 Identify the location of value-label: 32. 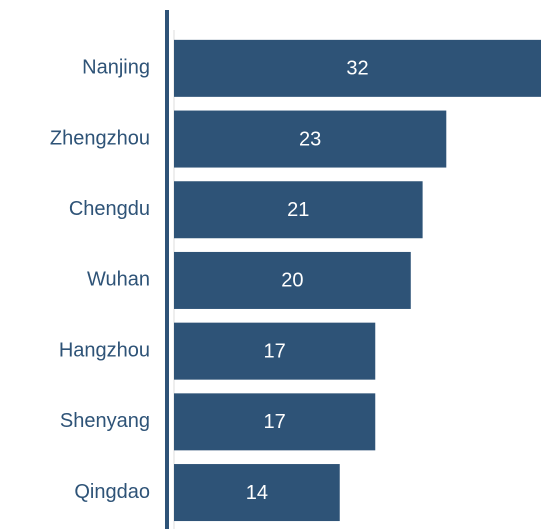
(357, 69).